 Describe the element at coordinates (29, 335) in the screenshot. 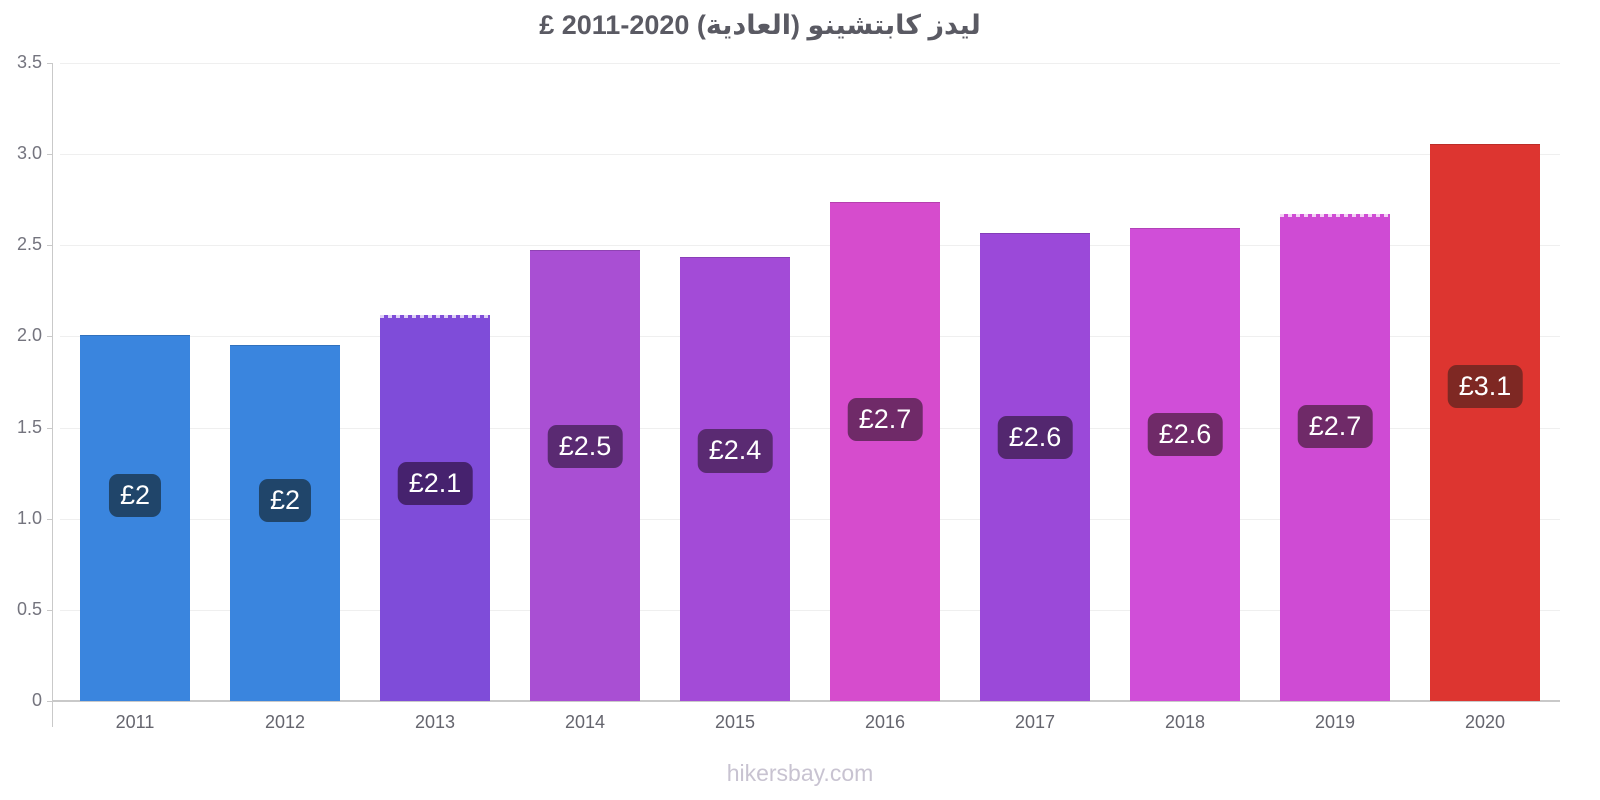

I see `y-tick-label-2.0: 2.0` at that location.